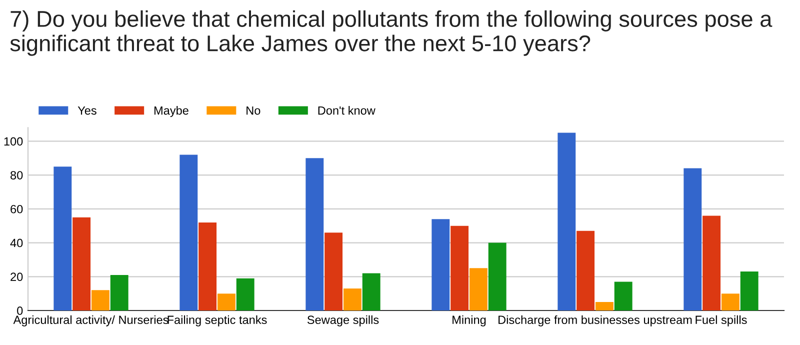  I want to click on chart-title: 7) Do you believe that chemical pollutants from the following sources pose a significant threat to Lake James over the next 5-10 years?, so click(391, 33).